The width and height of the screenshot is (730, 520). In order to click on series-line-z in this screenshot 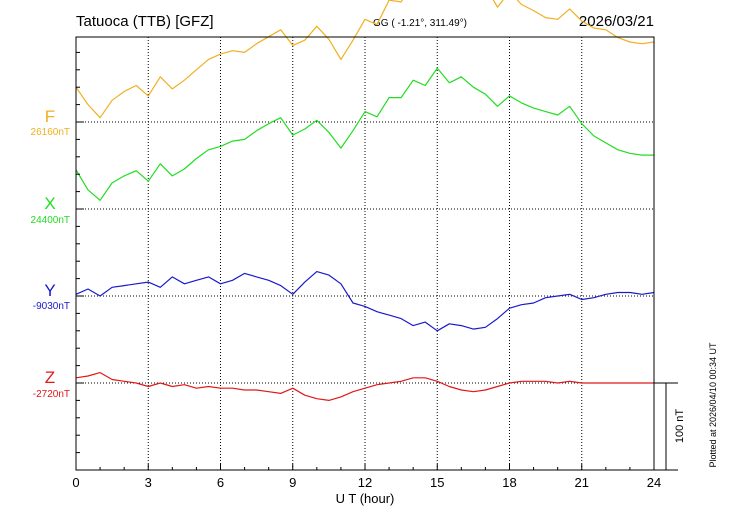, I will do `click(364, 386)`.